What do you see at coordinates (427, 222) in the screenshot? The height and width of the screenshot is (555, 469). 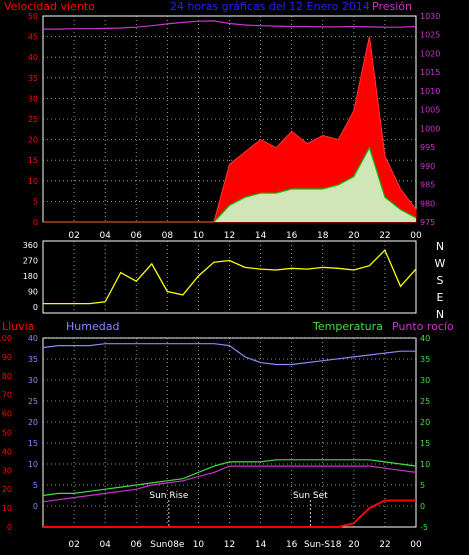 I see `pressure-tick-label: 975` at bounding box center [427, 222].